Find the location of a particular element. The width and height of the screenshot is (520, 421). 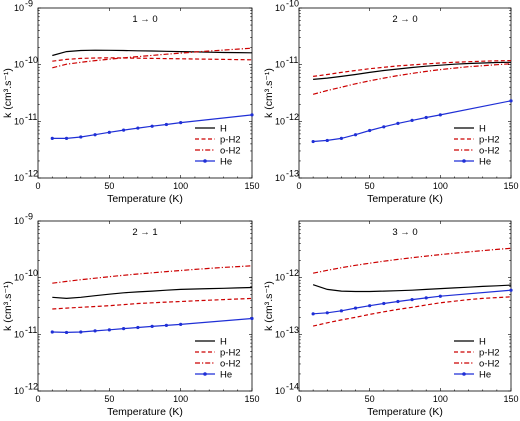

y-tick-exponent: -13 is located at coordinates (292, 330).